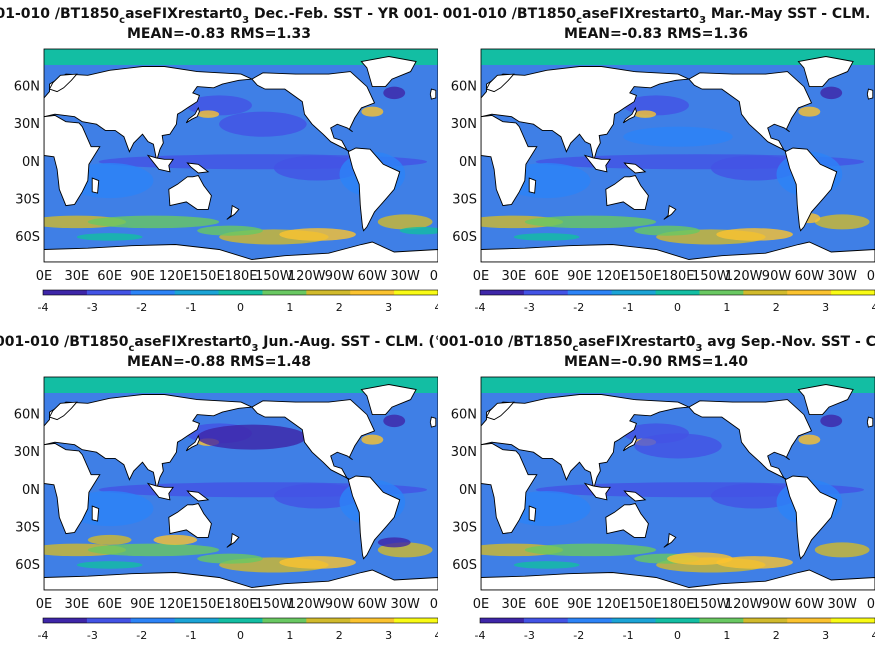 The image size is (875, 656). Describe the element at coordinates (219, 34) in the screenshot. I see `chart-stats: MEAN=-0.83 RMS=1.33` at that location.